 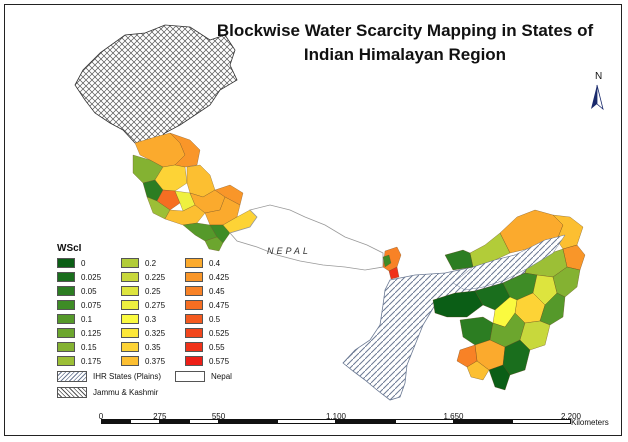 I want to click on north-arrow-icon, so click(x=597, y=97).